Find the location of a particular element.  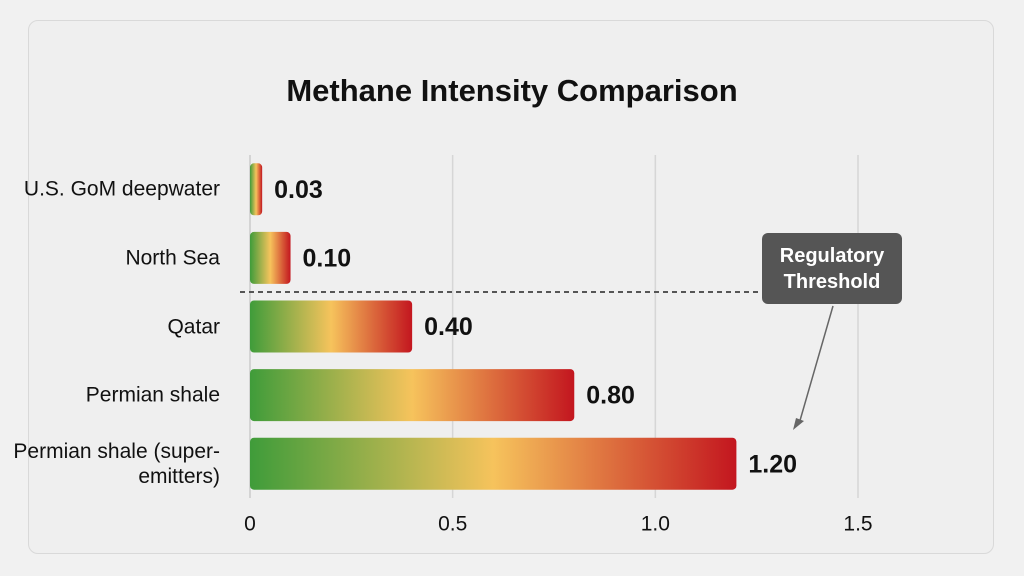

value-label: 0.80 is located at coordinates (610, 396).